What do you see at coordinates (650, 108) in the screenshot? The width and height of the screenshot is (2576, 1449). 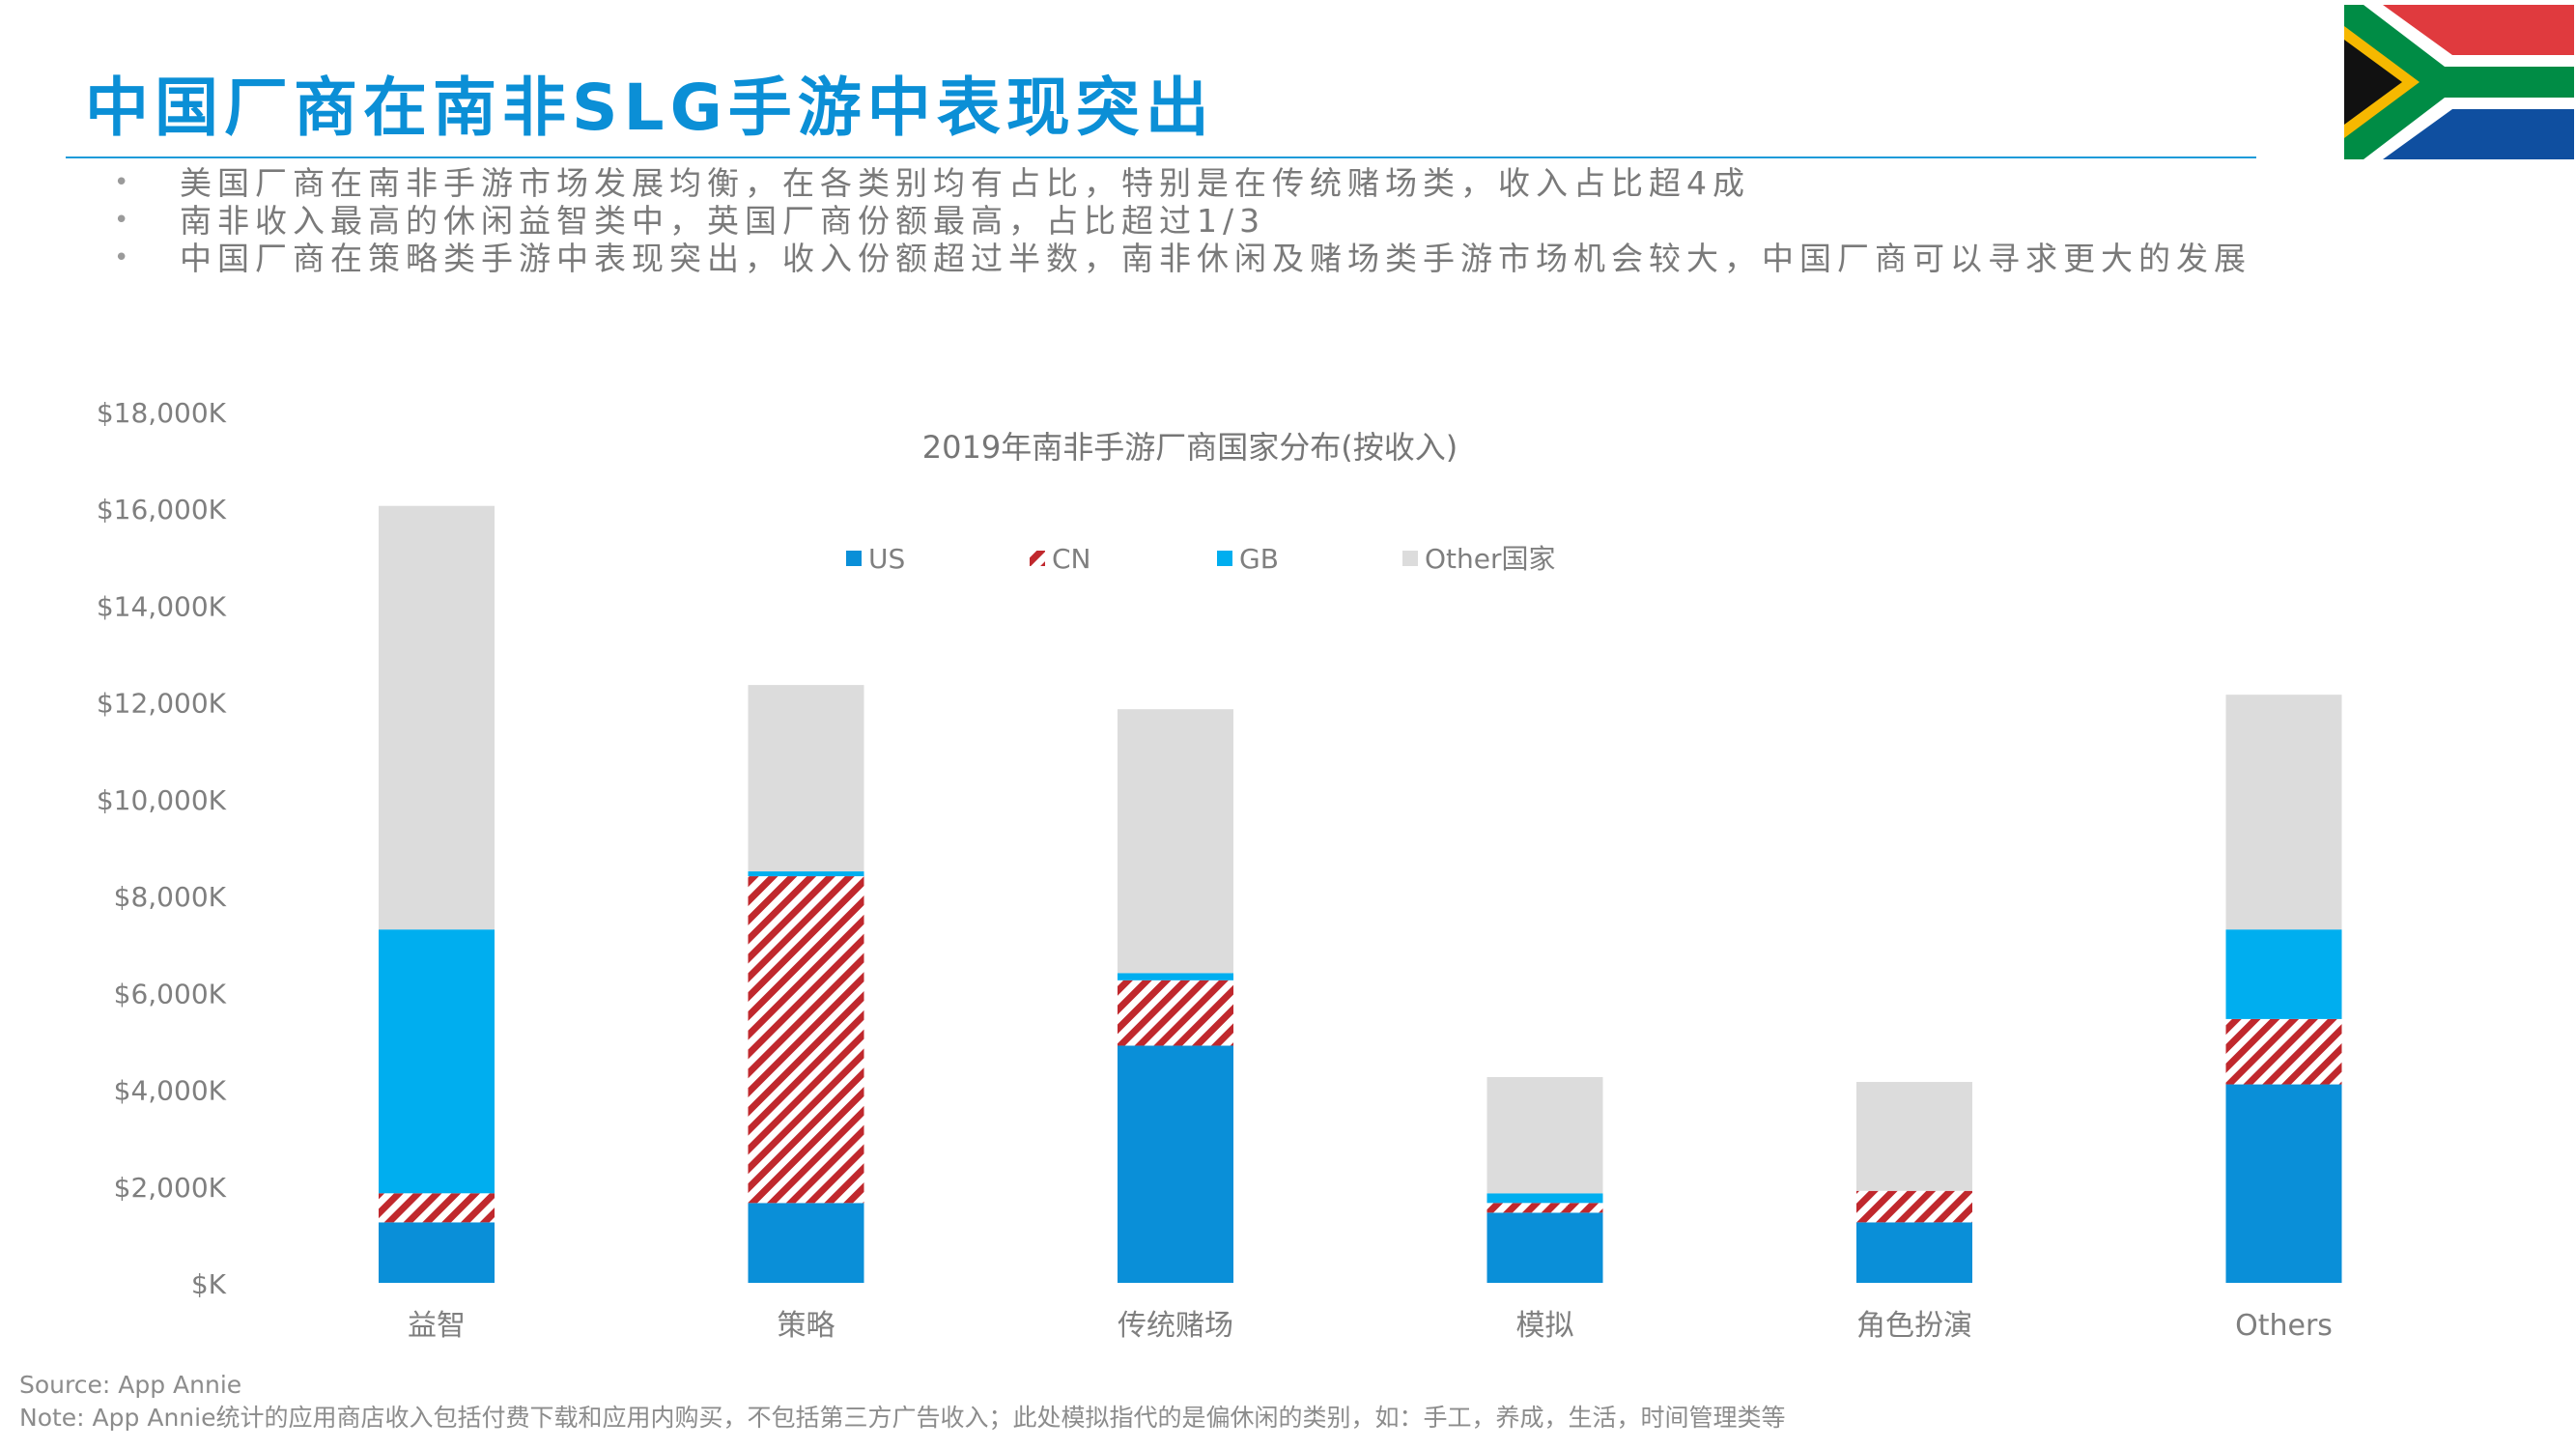 I see `page-title: 中国厂商在南非SLG手游中表现突出` at bounding box center [650, 108].